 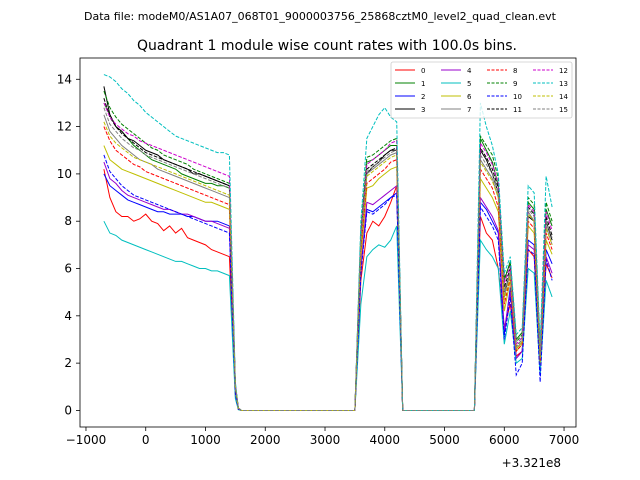 I want to click on x-tick-label: 3000, so click(x=325, y=440).